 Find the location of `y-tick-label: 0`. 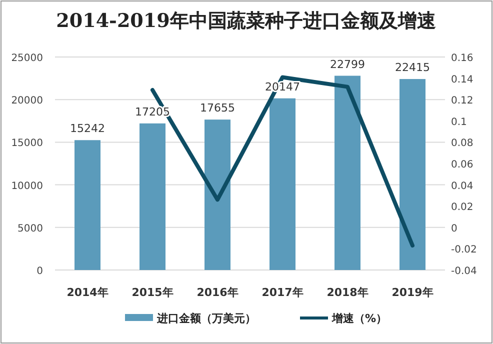

y-tick-label: 0 is located at coordinates (39, 271).